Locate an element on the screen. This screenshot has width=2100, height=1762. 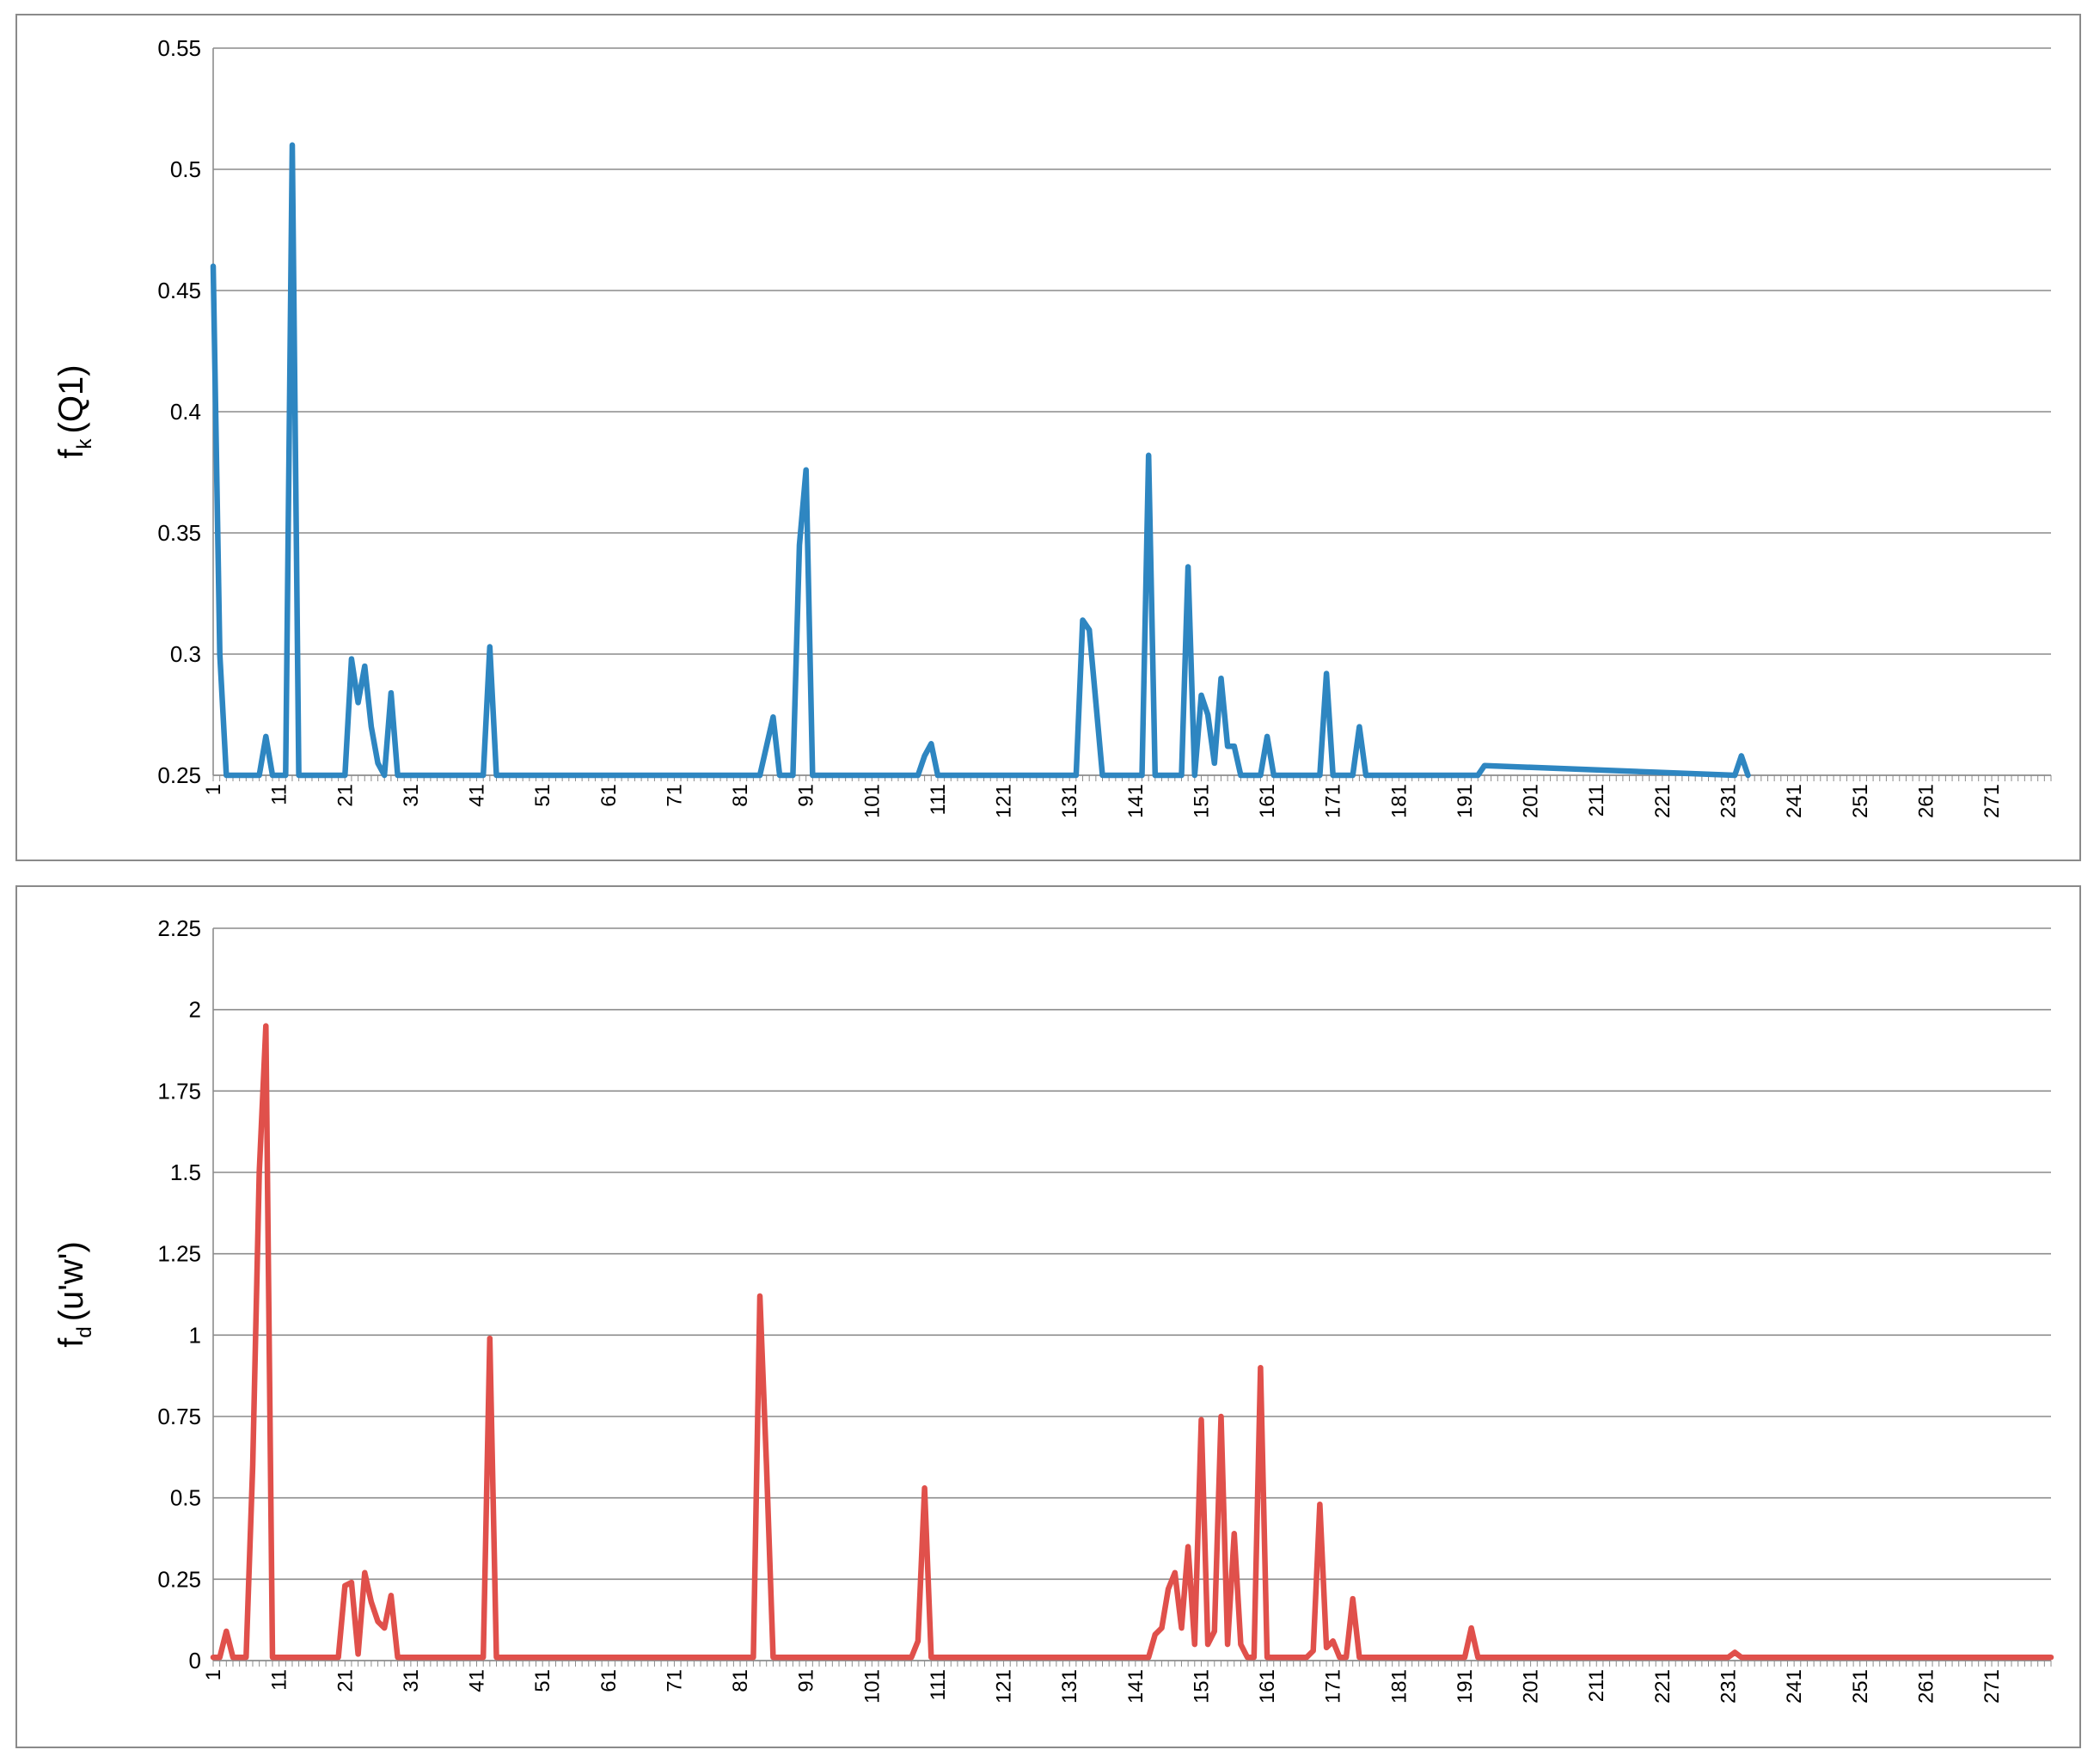
y-axis-title-subscript: d is located at coordinates (84, 1331).